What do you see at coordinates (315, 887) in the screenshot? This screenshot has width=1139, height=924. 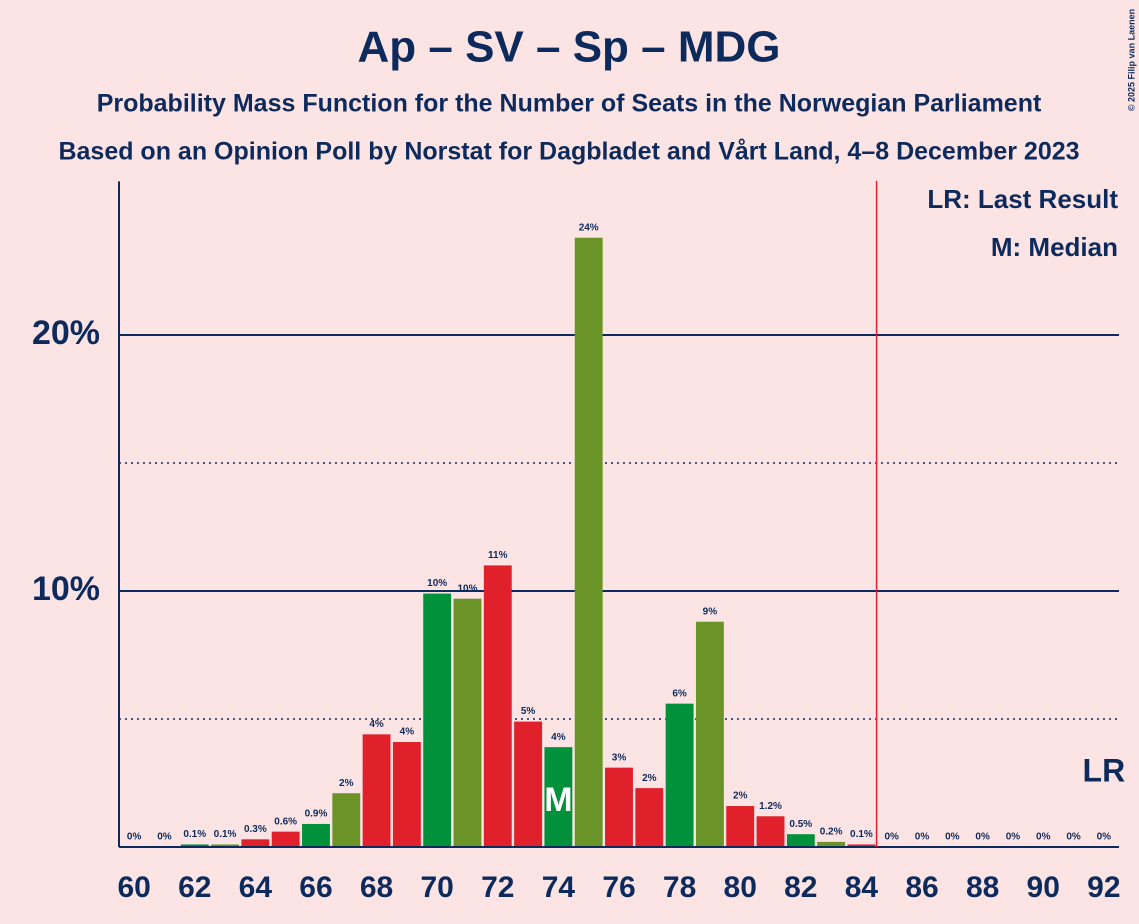 I see `x-tick-label: 66` at bounding box center [315, 887].